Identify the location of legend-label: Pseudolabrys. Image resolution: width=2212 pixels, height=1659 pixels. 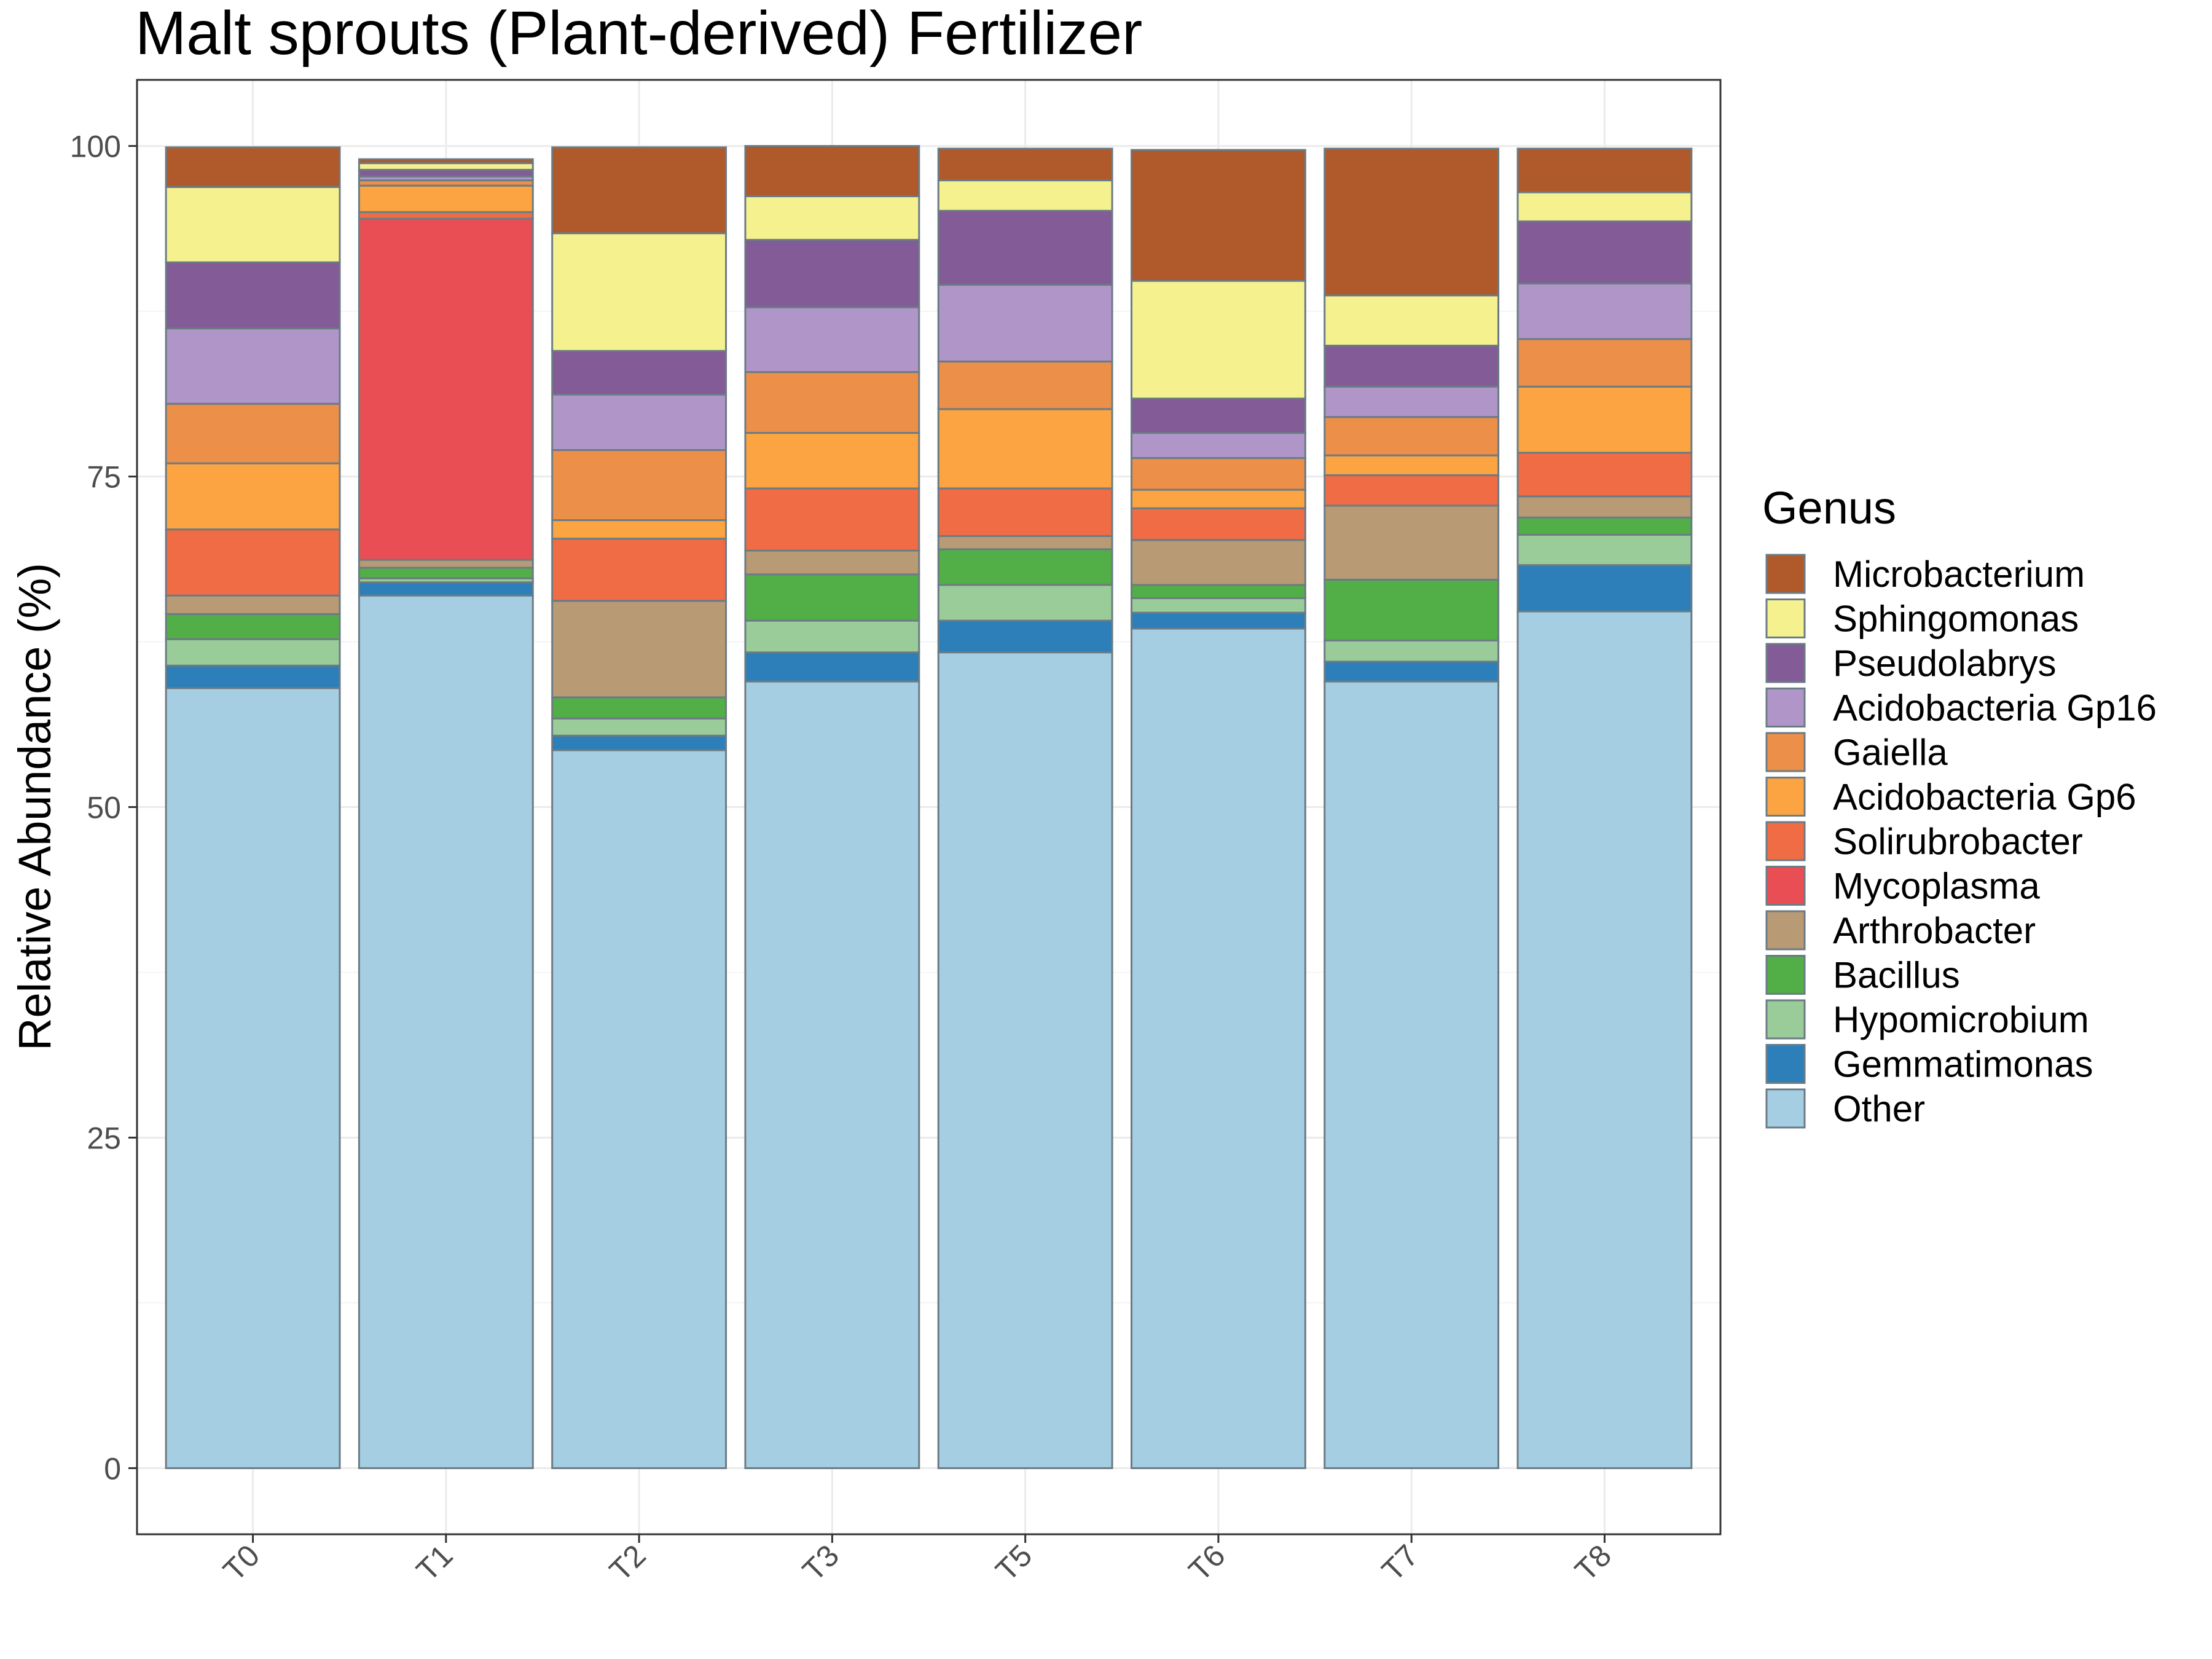
(1945, 663).